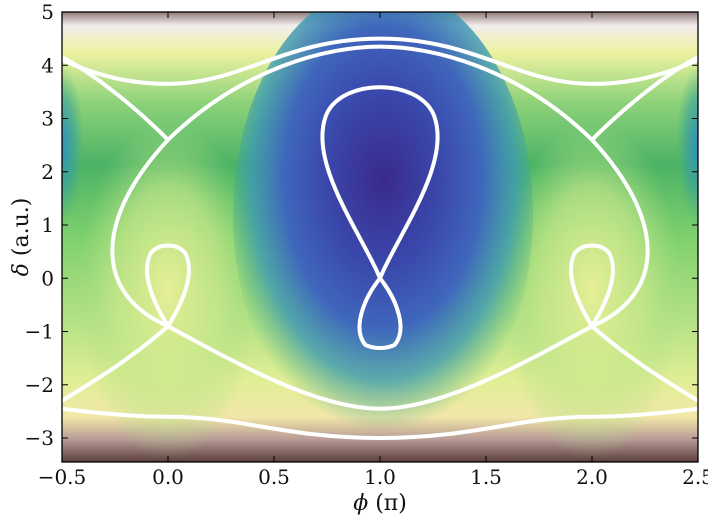 Image resolution: width=708 pixels, height=525 pixels. Describe the element at coordinates (380, 61) in the screenshot. I see `contour-top-arc` at that location.